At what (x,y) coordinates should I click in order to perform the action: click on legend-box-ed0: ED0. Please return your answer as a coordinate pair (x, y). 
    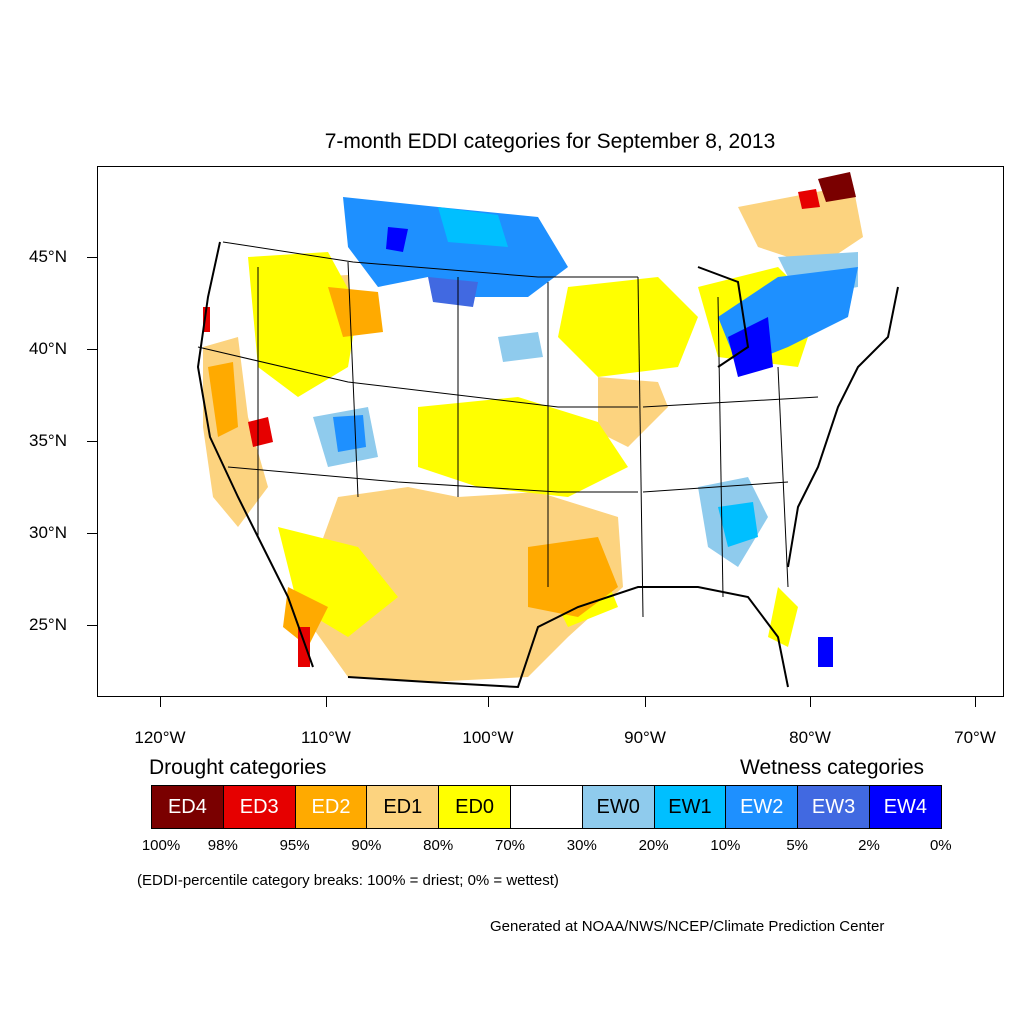
    Looking at the image, I should click on (474, 807).